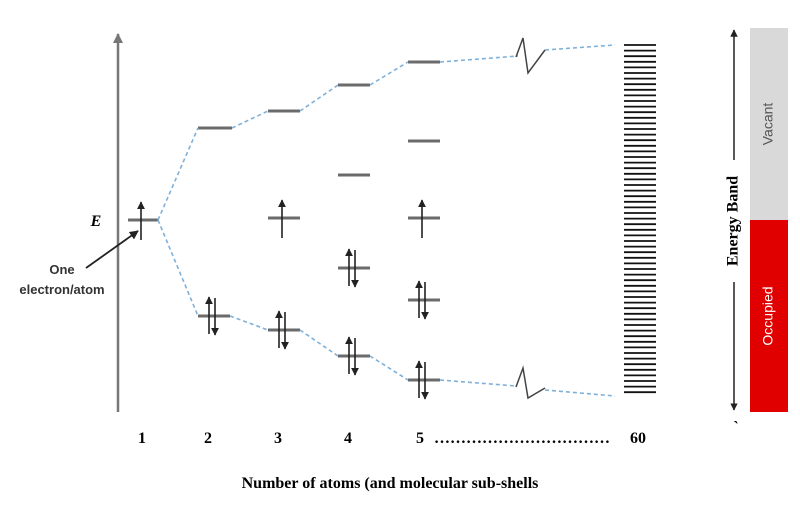  I want to click on annotation: electron/atom, so click(61, 289).